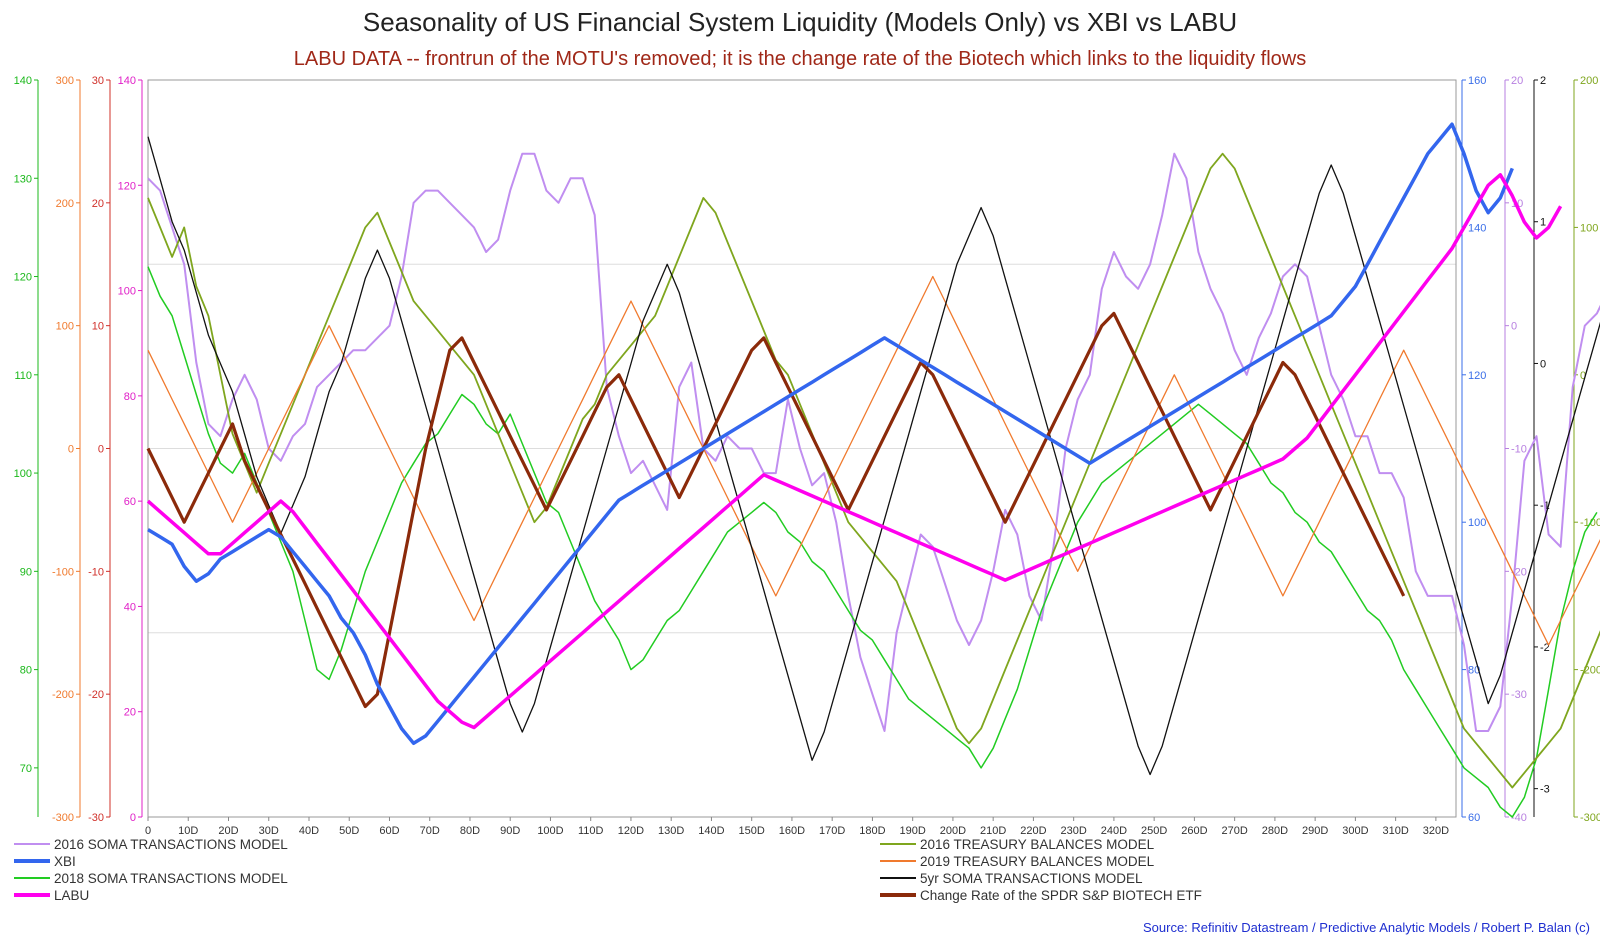 Image resolution: width=1600 pixels, height=940 pixels. I want to click on x-tick-label: 240D, so click(1114, 831).